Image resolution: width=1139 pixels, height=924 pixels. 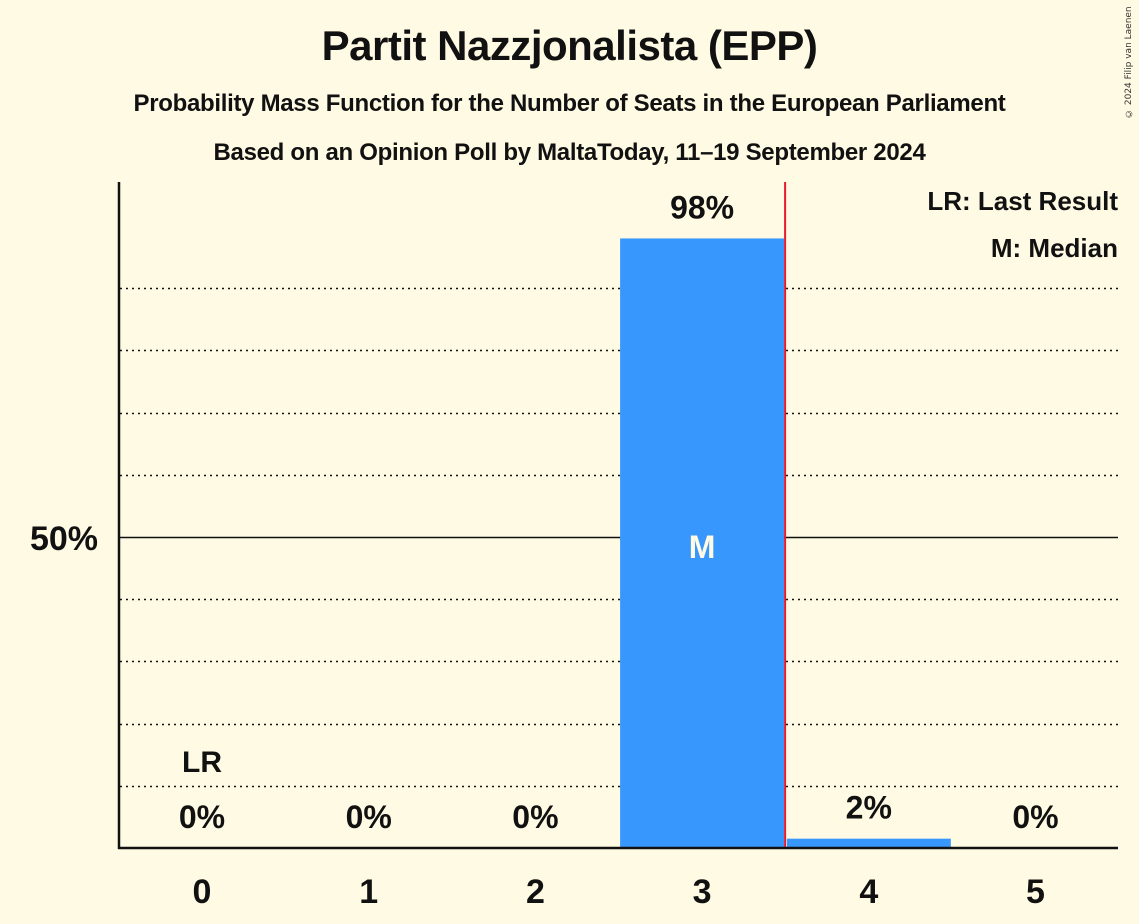 I want to click on last-result-marker: LR, so click(x=202, y=762).